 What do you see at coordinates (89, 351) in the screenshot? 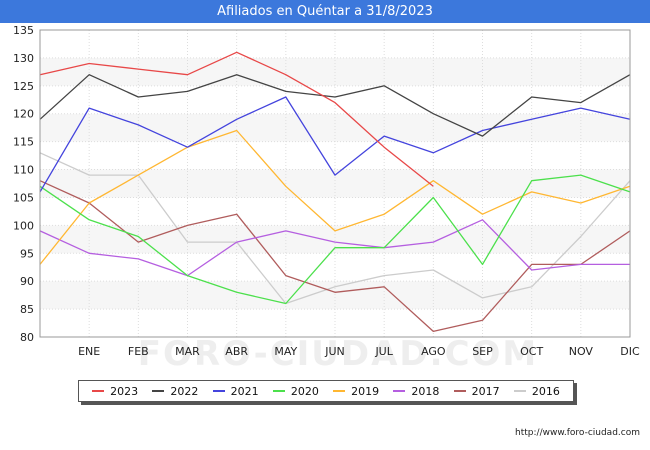
I see `x-tick-label: ENE` at bounding box center [89, 351].